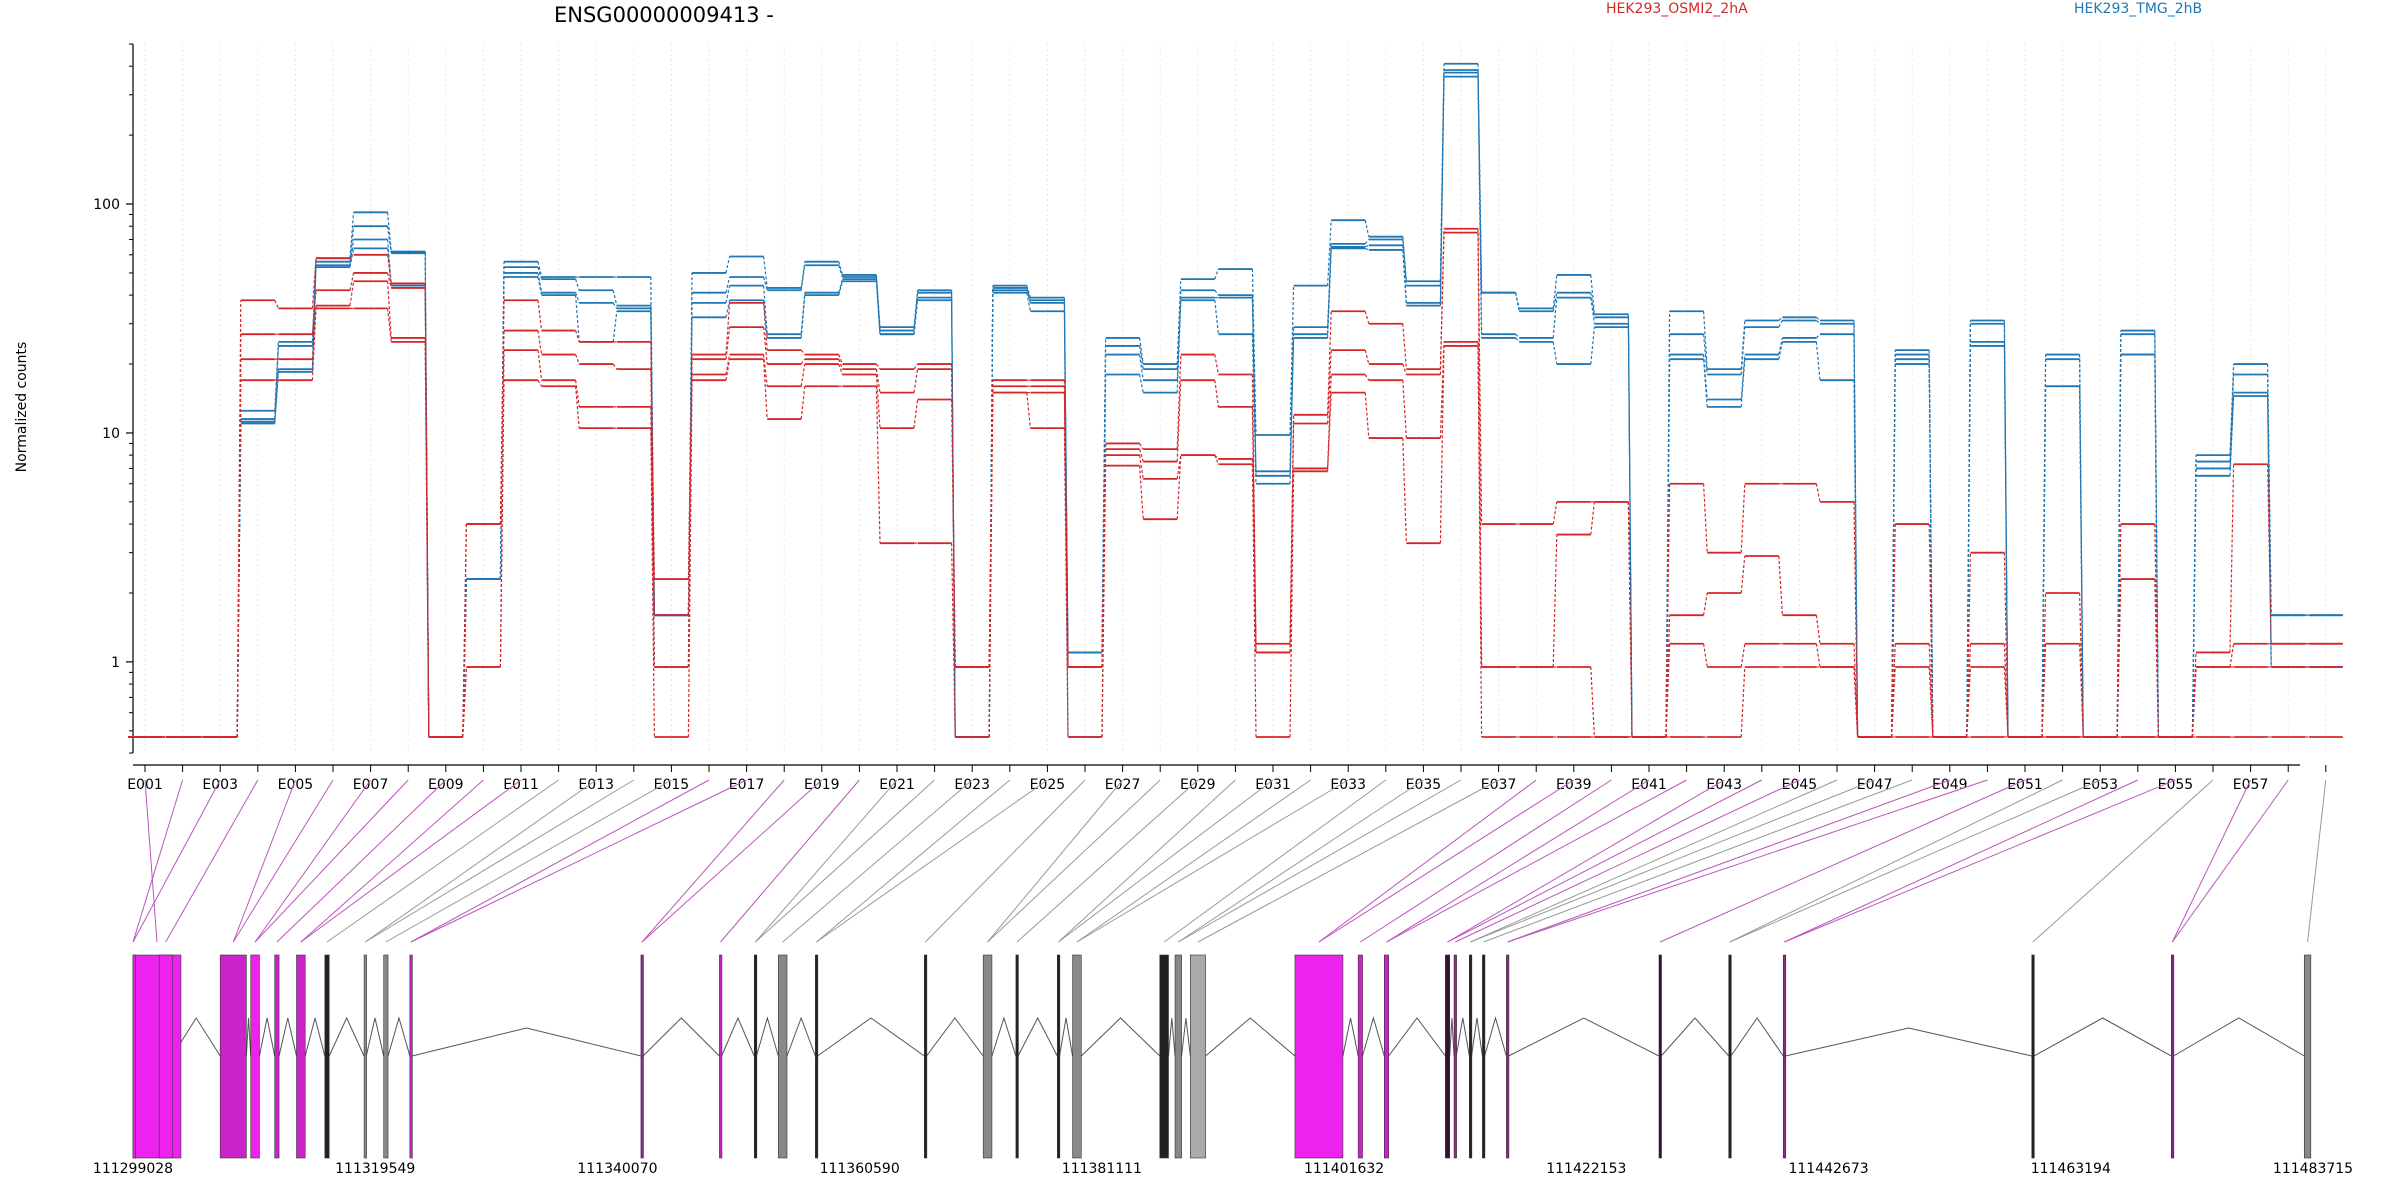 This screenshot has width=2400, height=1200. What do you see at coordinates (1574, 785) in the screenshot?
I see `x-tick-label: E039` at bounding box center [1574, 785].